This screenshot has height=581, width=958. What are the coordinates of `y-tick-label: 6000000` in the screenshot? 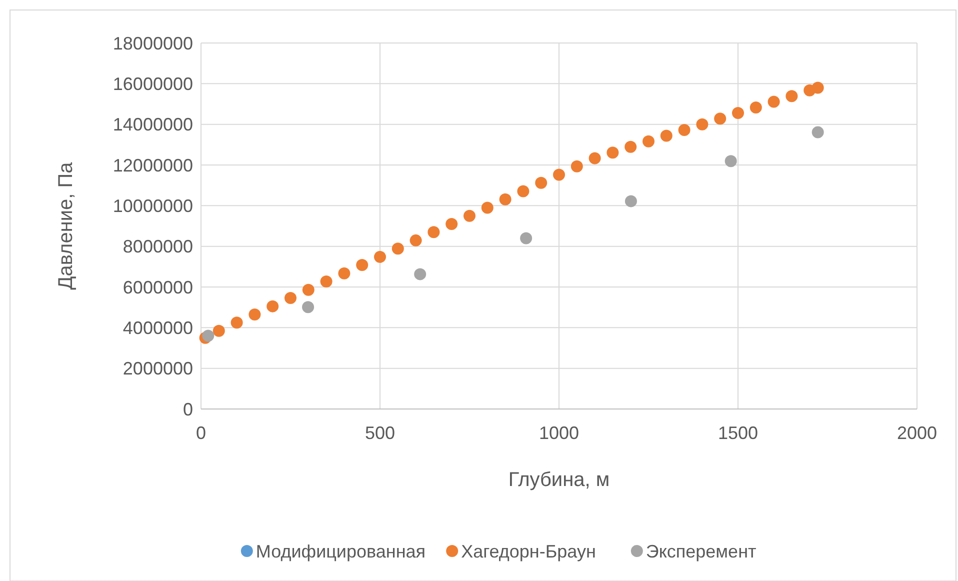 It's located at (157, 287).